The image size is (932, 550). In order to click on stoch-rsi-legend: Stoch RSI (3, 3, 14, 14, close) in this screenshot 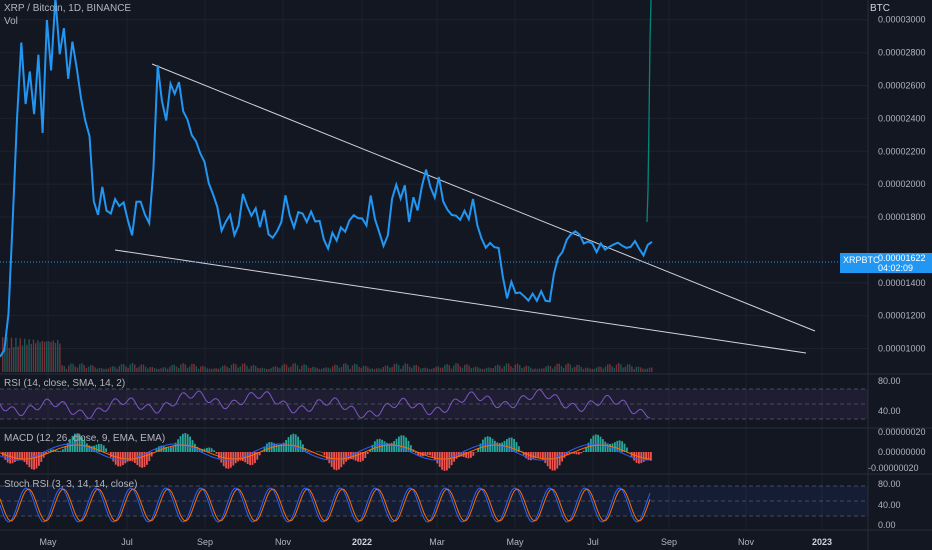, I will do `click(71, 484)`.